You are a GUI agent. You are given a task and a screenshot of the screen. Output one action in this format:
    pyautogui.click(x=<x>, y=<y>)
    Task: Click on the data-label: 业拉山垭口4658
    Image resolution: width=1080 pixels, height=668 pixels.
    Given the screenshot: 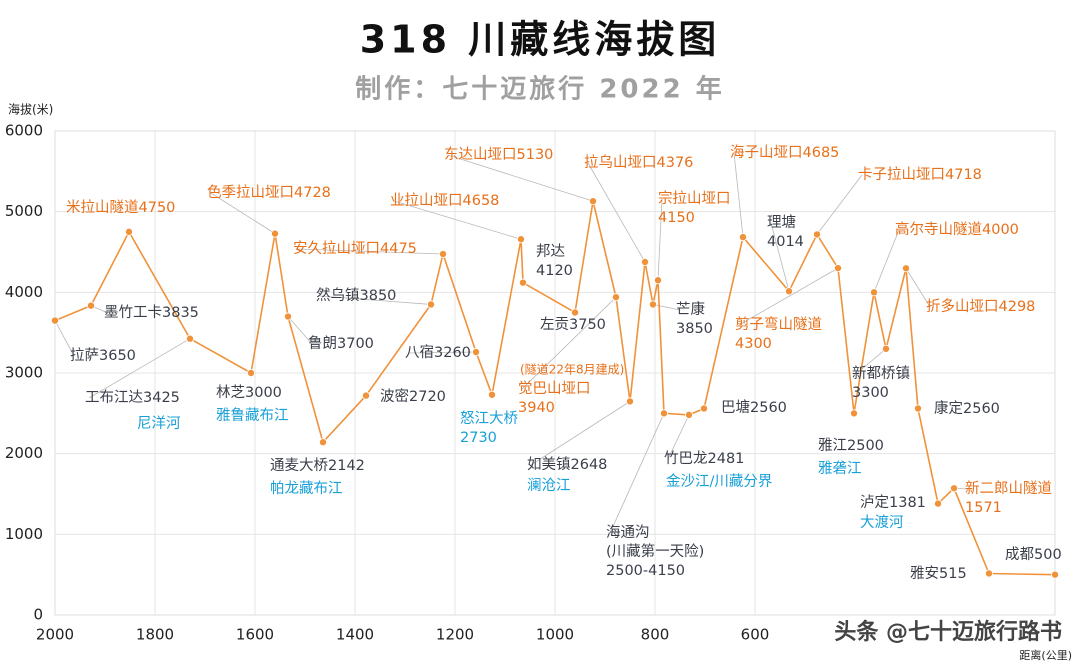 What is the action you would take?
    pyautogui.click(x=444, y=200)
    